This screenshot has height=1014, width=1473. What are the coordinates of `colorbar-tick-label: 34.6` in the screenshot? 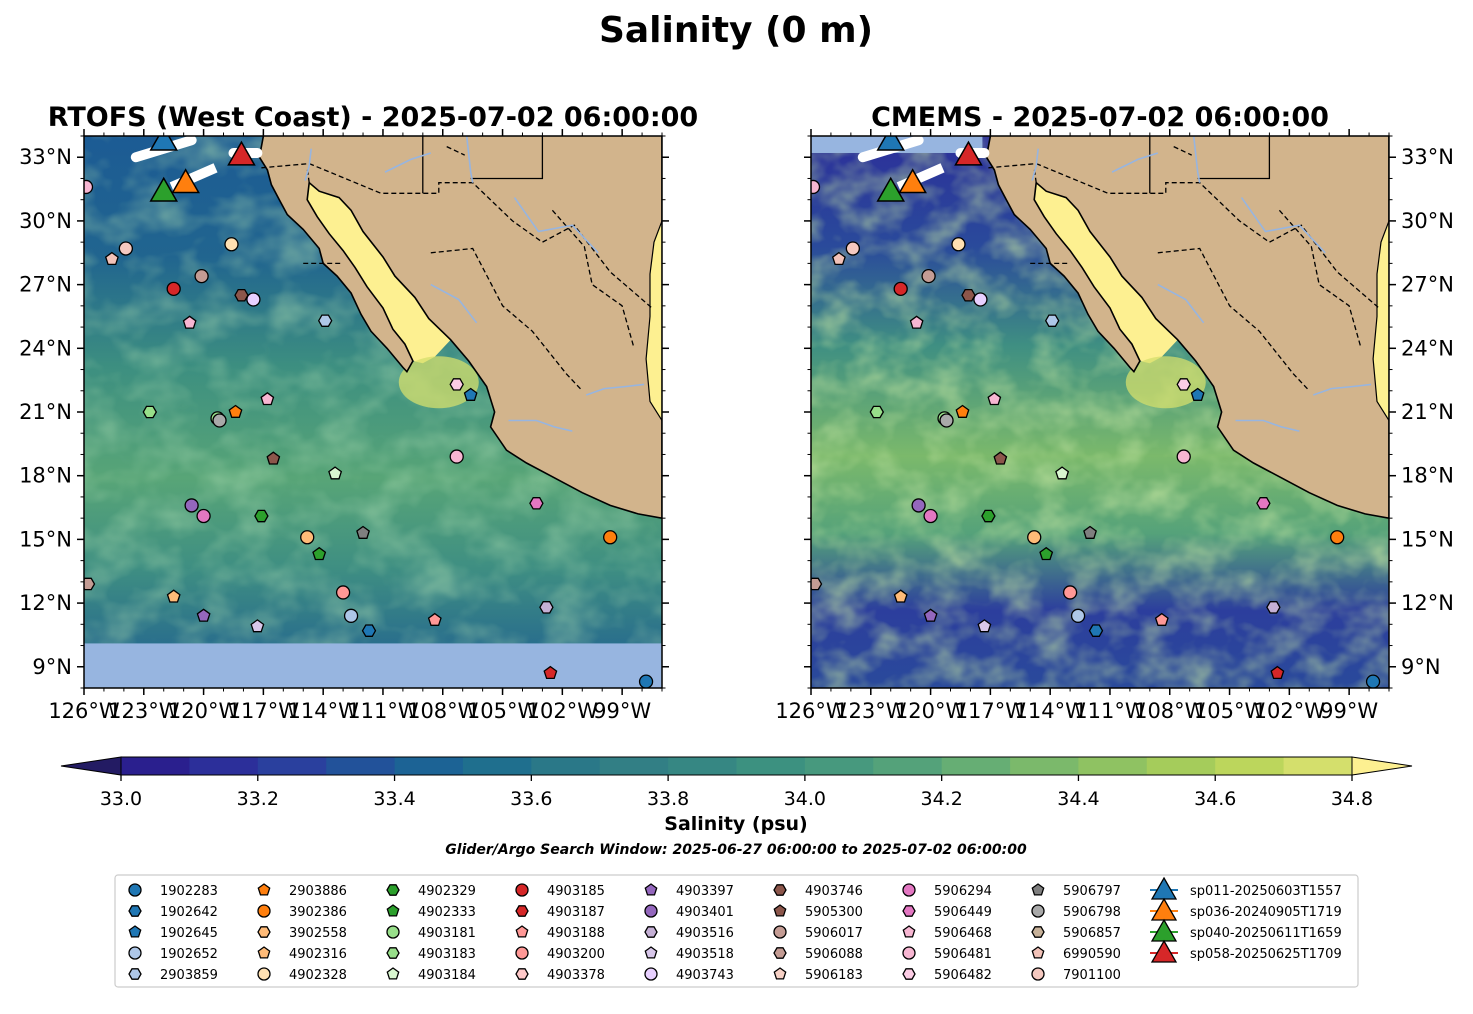 It's located at (1215, 799).